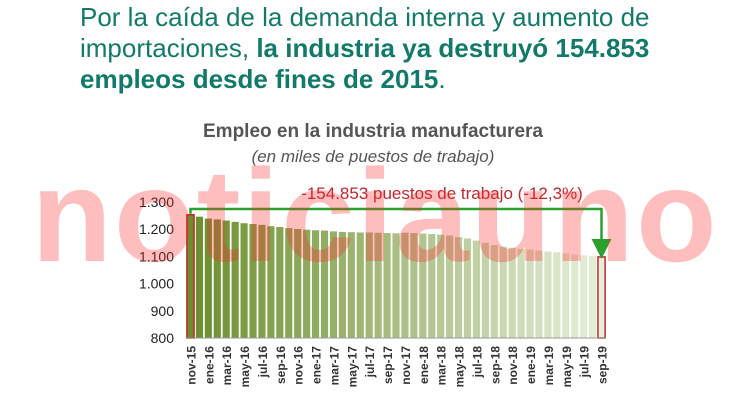  What do you see at coordinates (373, 131) in the screenshot?
I see `chart-title: Empleo en la industria manufacturera` at bounding box center [373, 131].